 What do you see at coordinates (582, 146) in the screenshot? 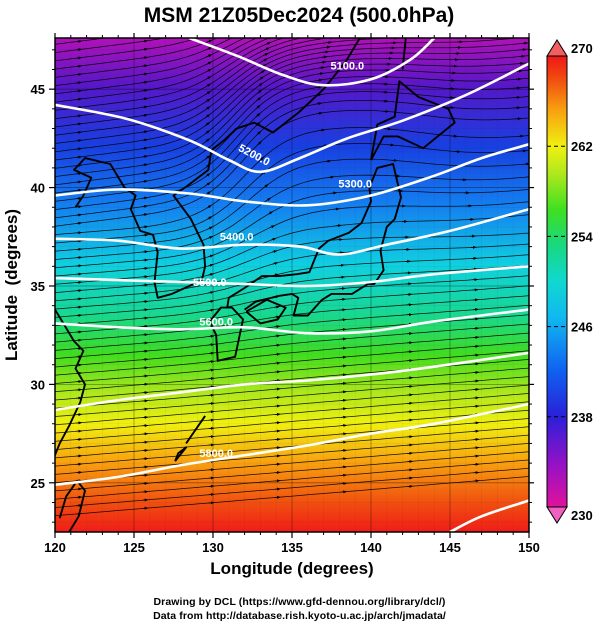
I see `colorbar-tick-label: 262` at bounding box center [582, 146].